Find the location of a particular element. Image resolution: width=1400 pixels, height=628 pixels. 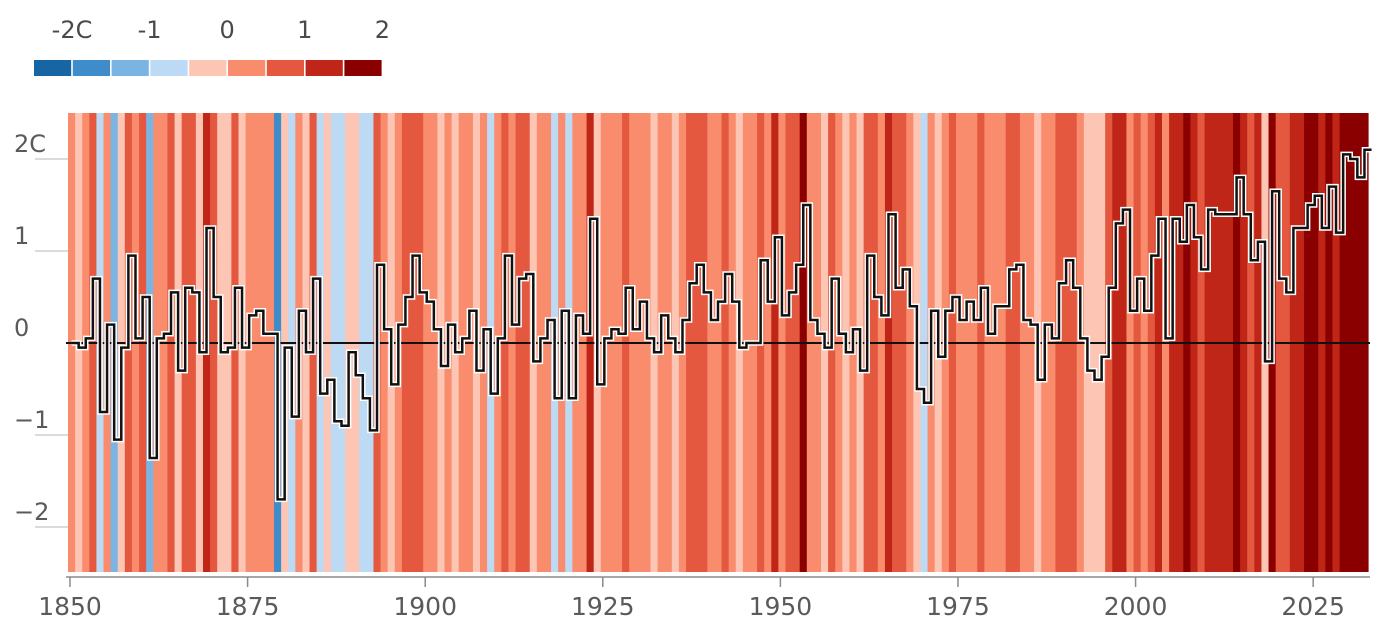

y-axis: 2C 1 0 −1 −2 is located at coordinates (31, 328).